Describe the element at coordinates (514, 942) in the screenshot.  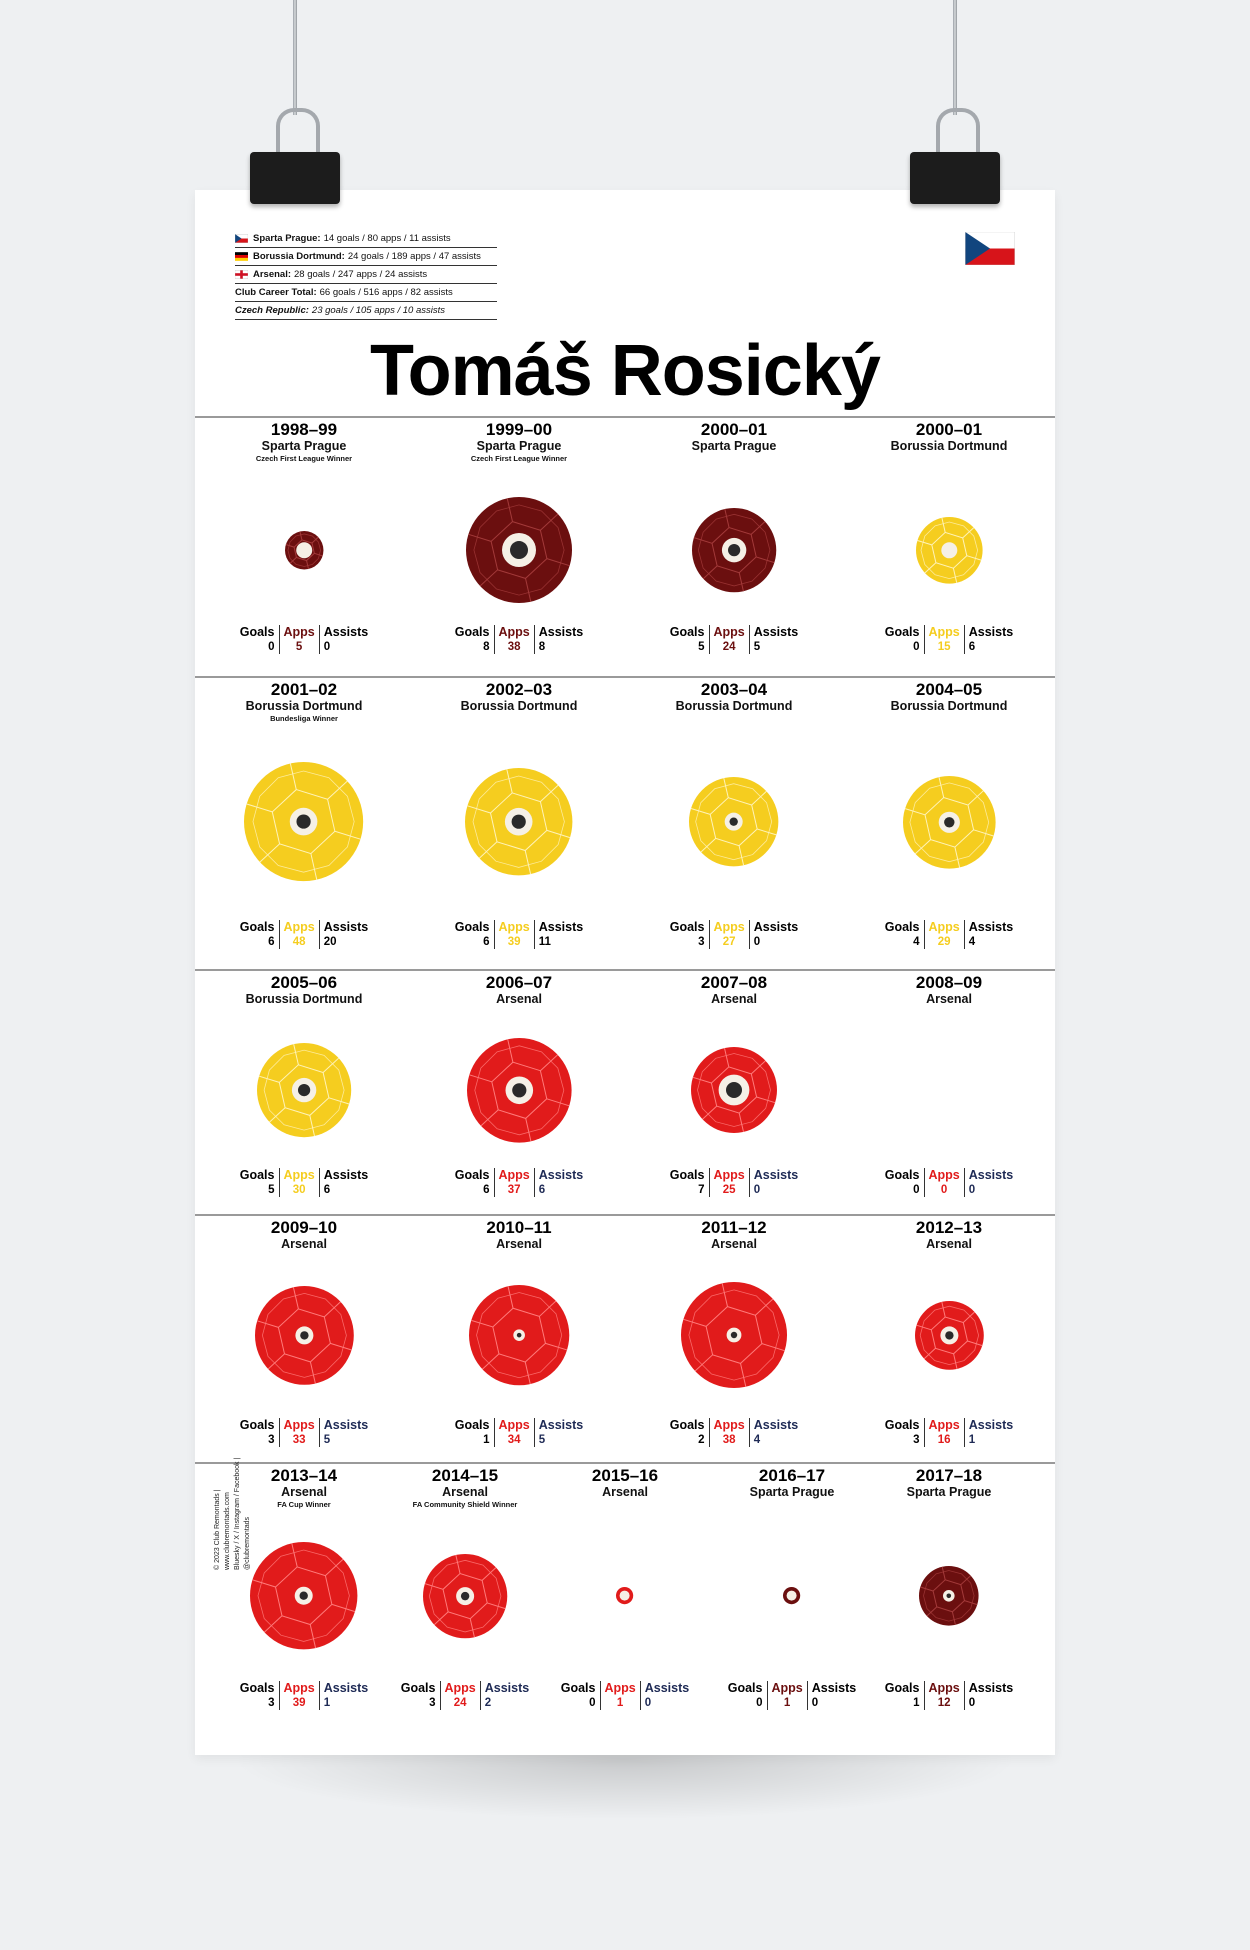
I see `apps-value: 39` at that location.